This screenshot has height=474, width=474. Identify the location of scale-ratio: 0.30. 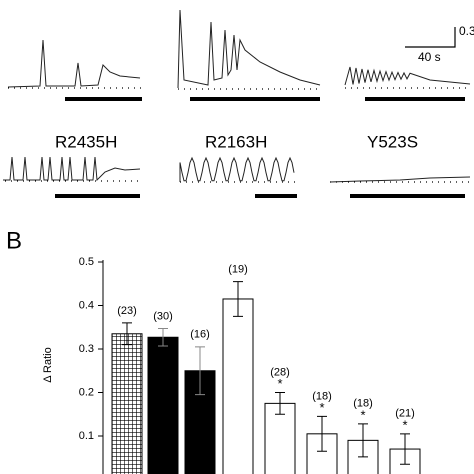
(466, 31).